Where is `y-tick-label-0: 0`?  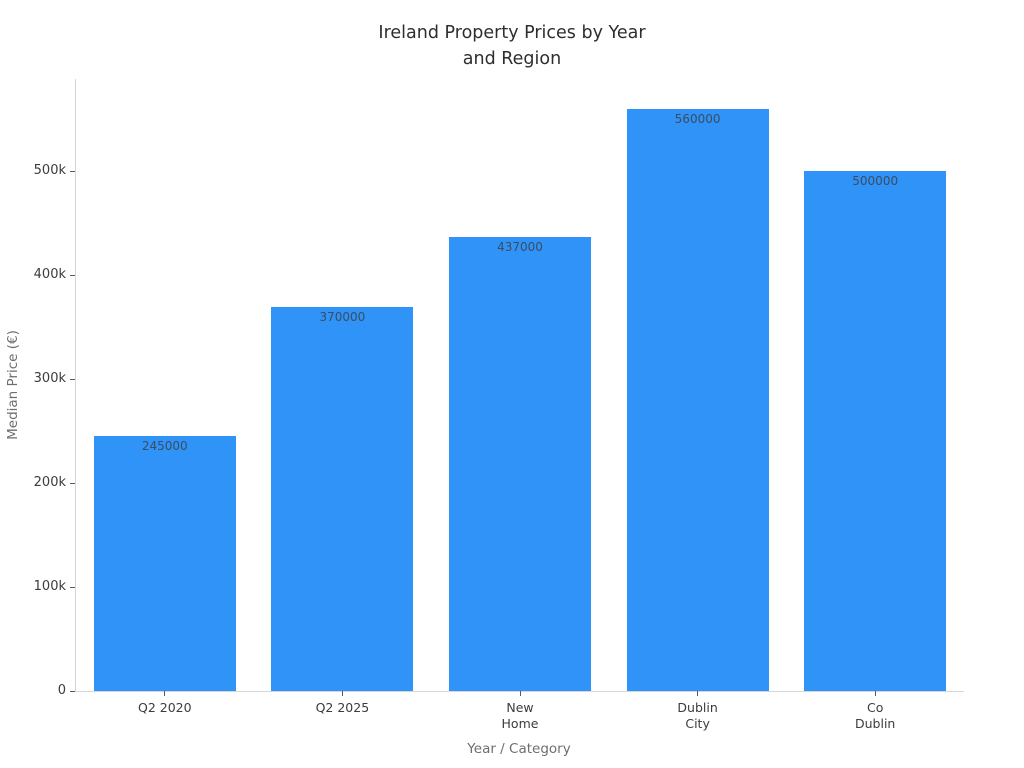
y-tick-label-0: 0 is located at coordinates (61, 690).